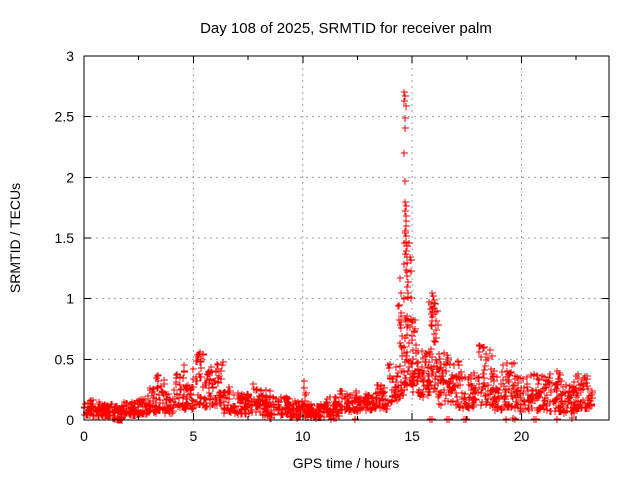 The height and width of the screenshot is (480, 640). Describe the element at coordinates (65, 359) in the screenshot. I see `y-tick-label: 0.5` at that location.